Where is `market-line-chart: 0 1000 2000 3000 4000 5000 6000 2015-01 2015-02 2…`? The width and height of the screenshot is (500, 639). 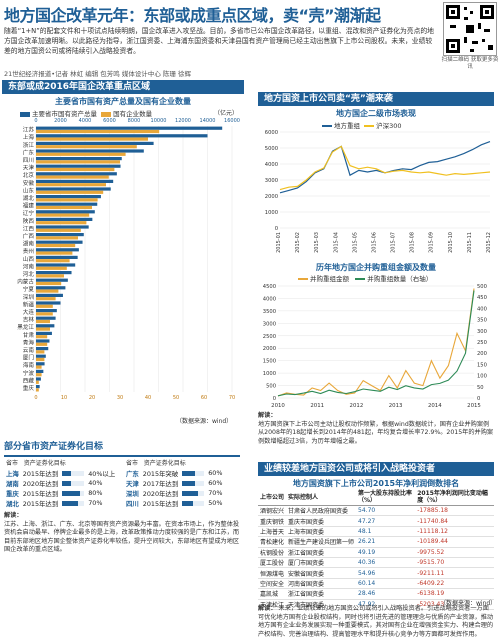 market-line-chart: 0 1000 2000 3000 4000 5000 6000 2015-01 2015-02 2… is located at coordinates (378, 191).